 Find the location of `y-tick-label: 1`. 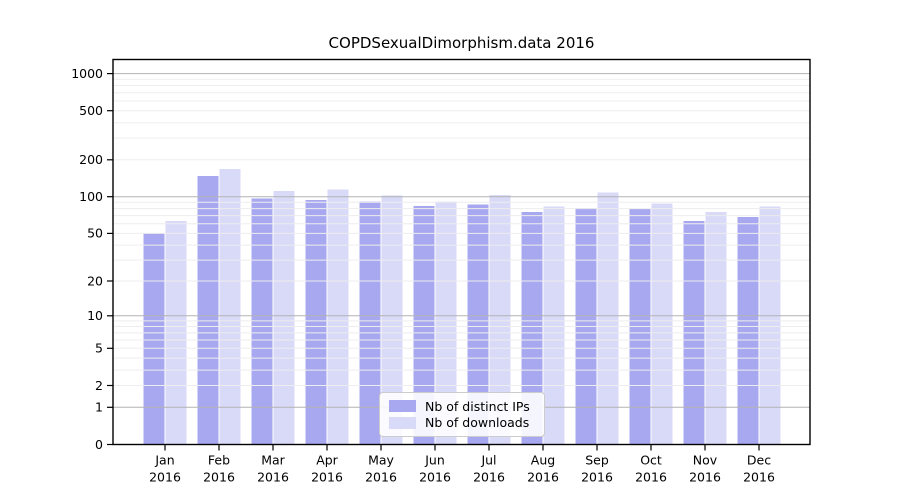

y-tick-label: 1 is located at coordinates (99, 407).